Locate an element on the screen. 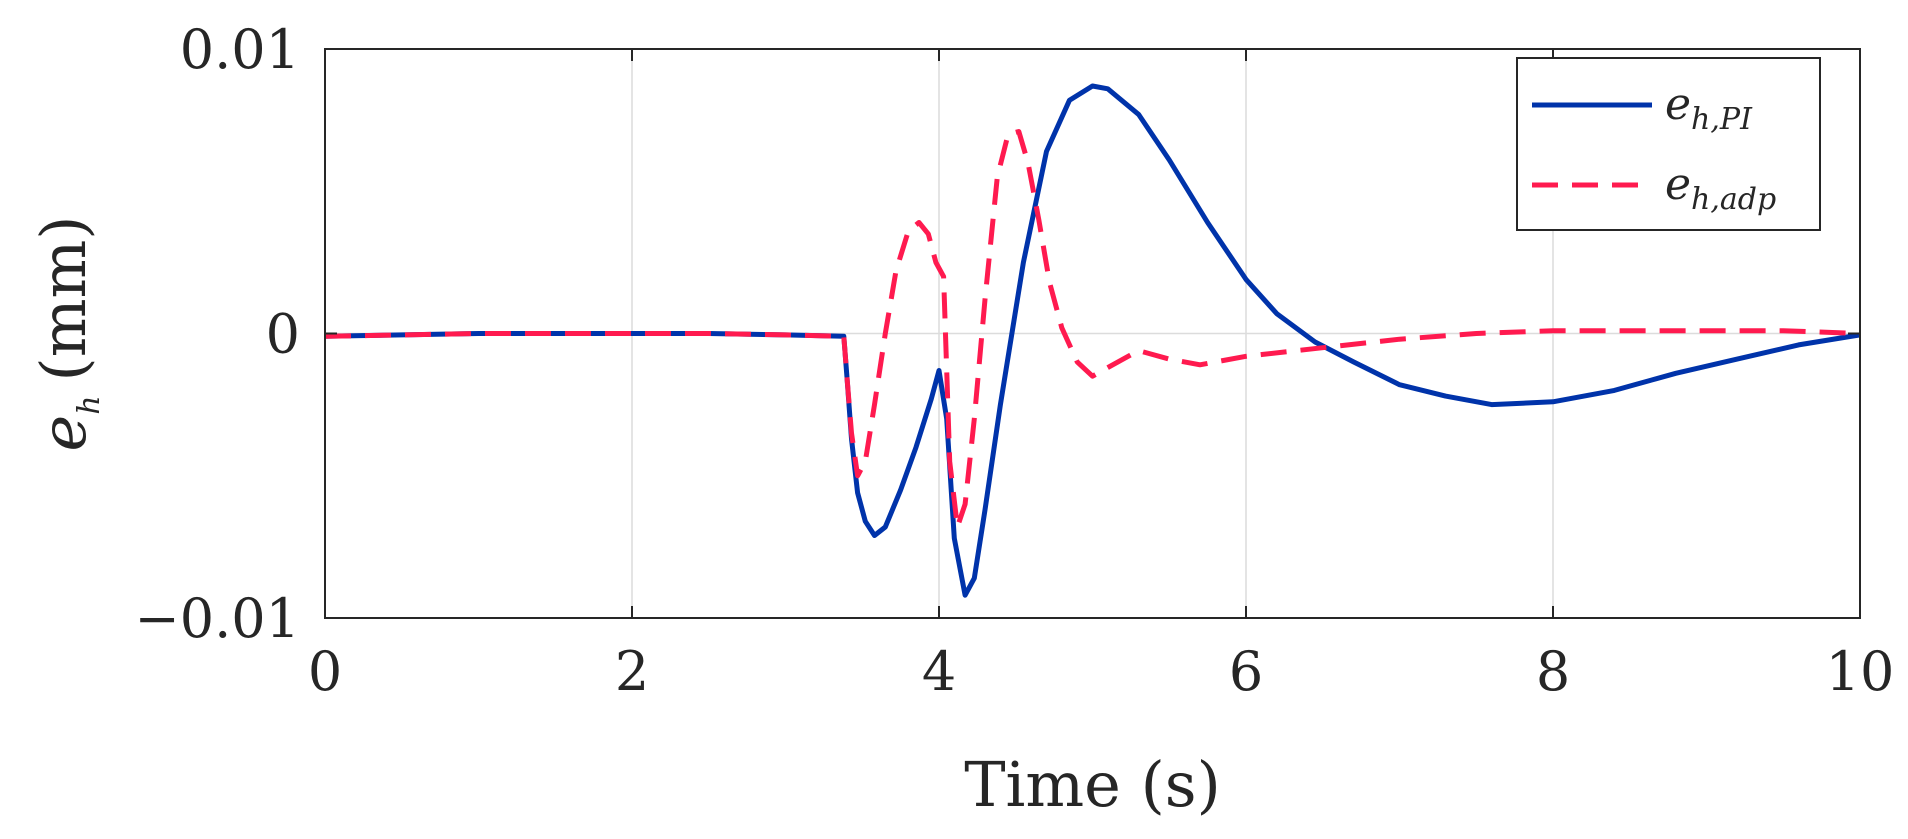  y-axis-label: eh (mm) is located at coordinates (67, 334).